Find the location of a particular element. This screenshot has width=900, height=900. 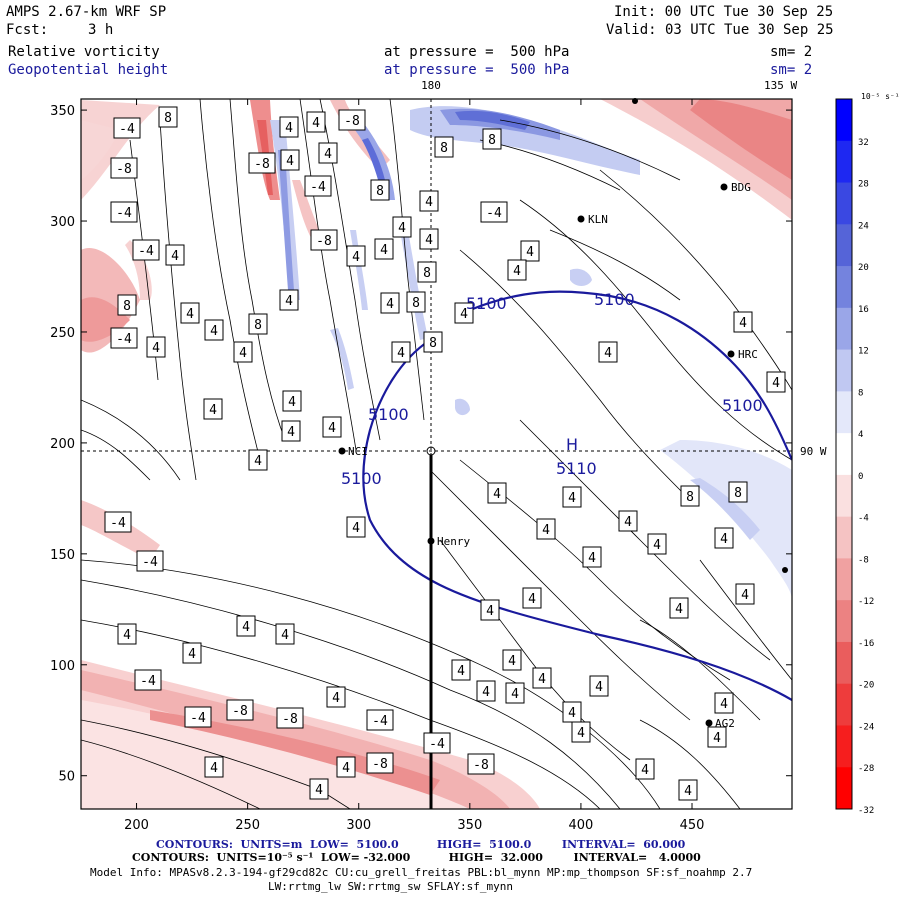

y-tick-label: 150 is located at coordinates (62, 555).